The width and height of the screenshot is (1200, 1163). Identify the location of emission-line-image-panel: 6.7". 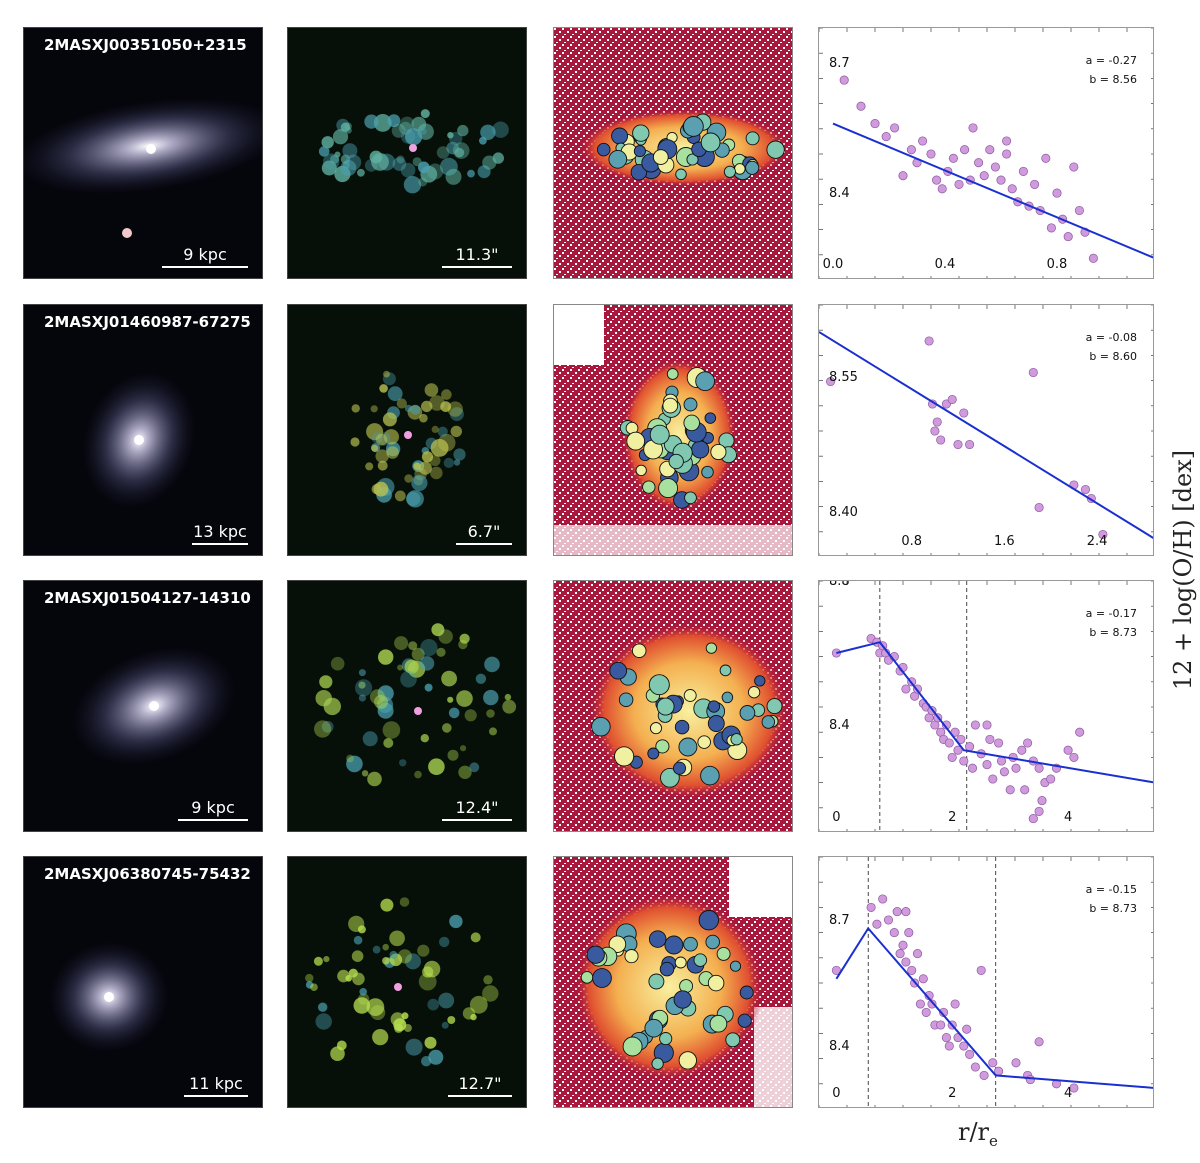
(407, 430).